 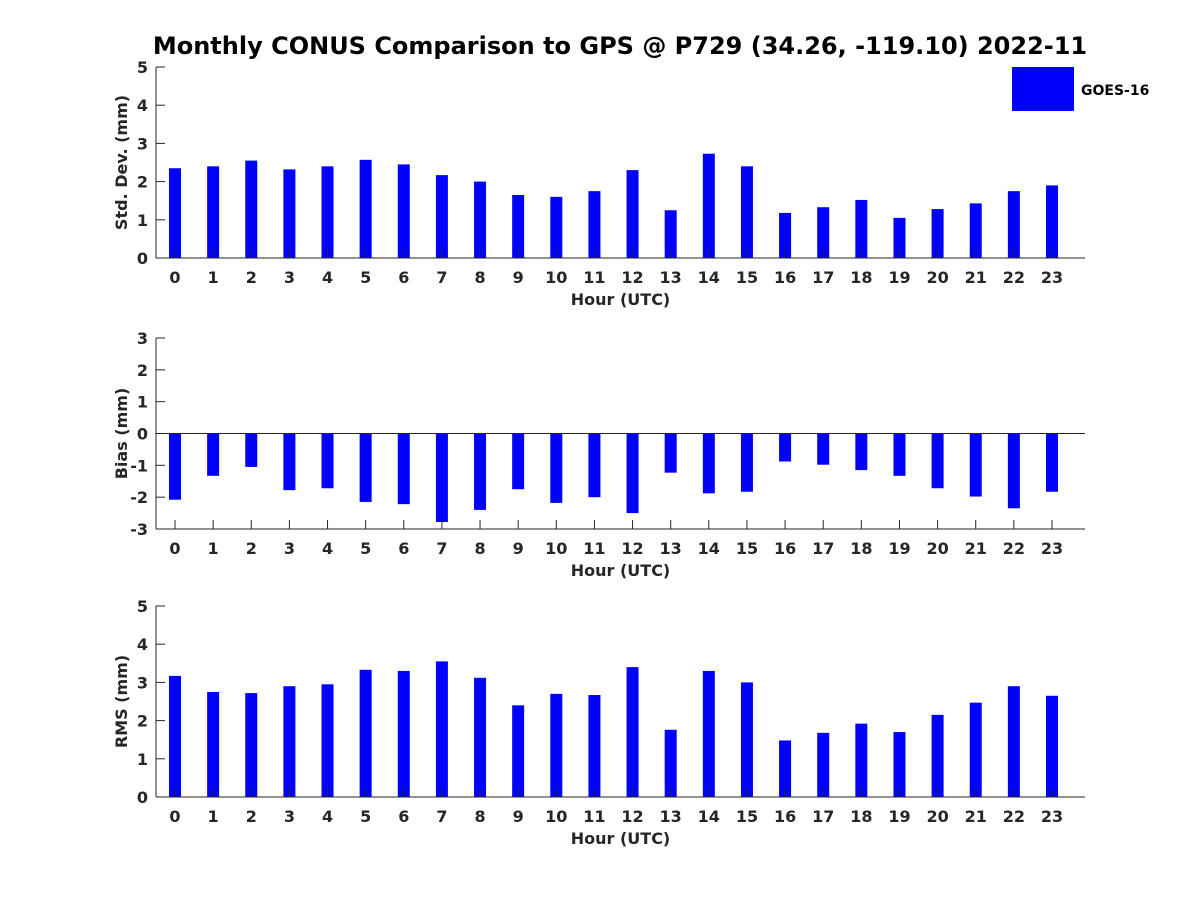 I want to click on bias-y-tick-label: -1, so click(x=139, y=465).